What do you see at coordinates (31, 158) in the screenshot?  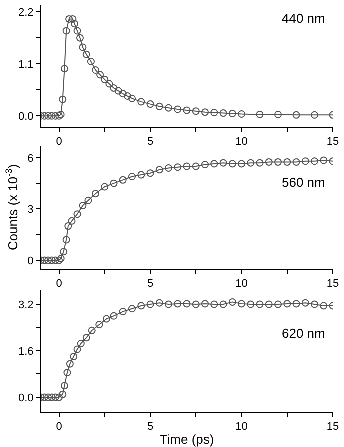 I see `y-tick-label: 6` at bounding box center [31, 158].